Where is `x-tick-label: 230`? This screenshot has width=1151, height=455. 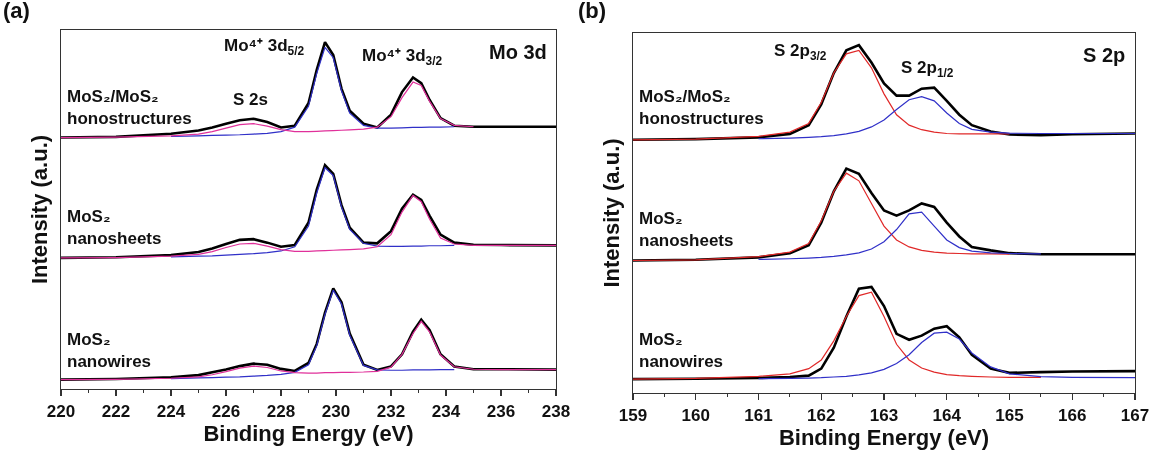 x-tick-label: 230 is located at coordinates (336, 411).